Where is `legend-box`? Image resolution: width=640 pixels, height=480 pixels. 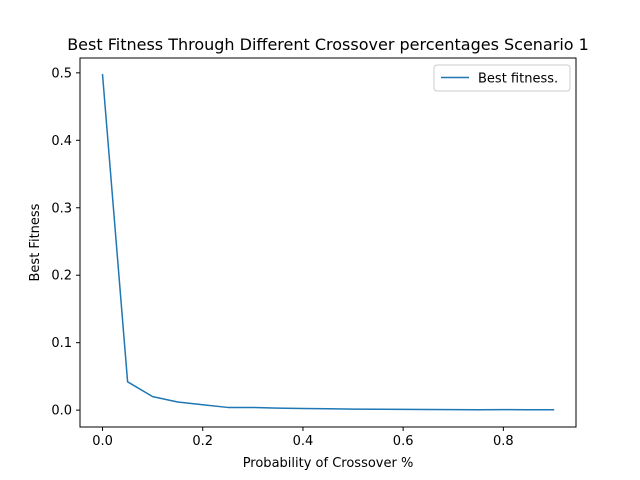
legend-box is located at coordinates (502, 78).